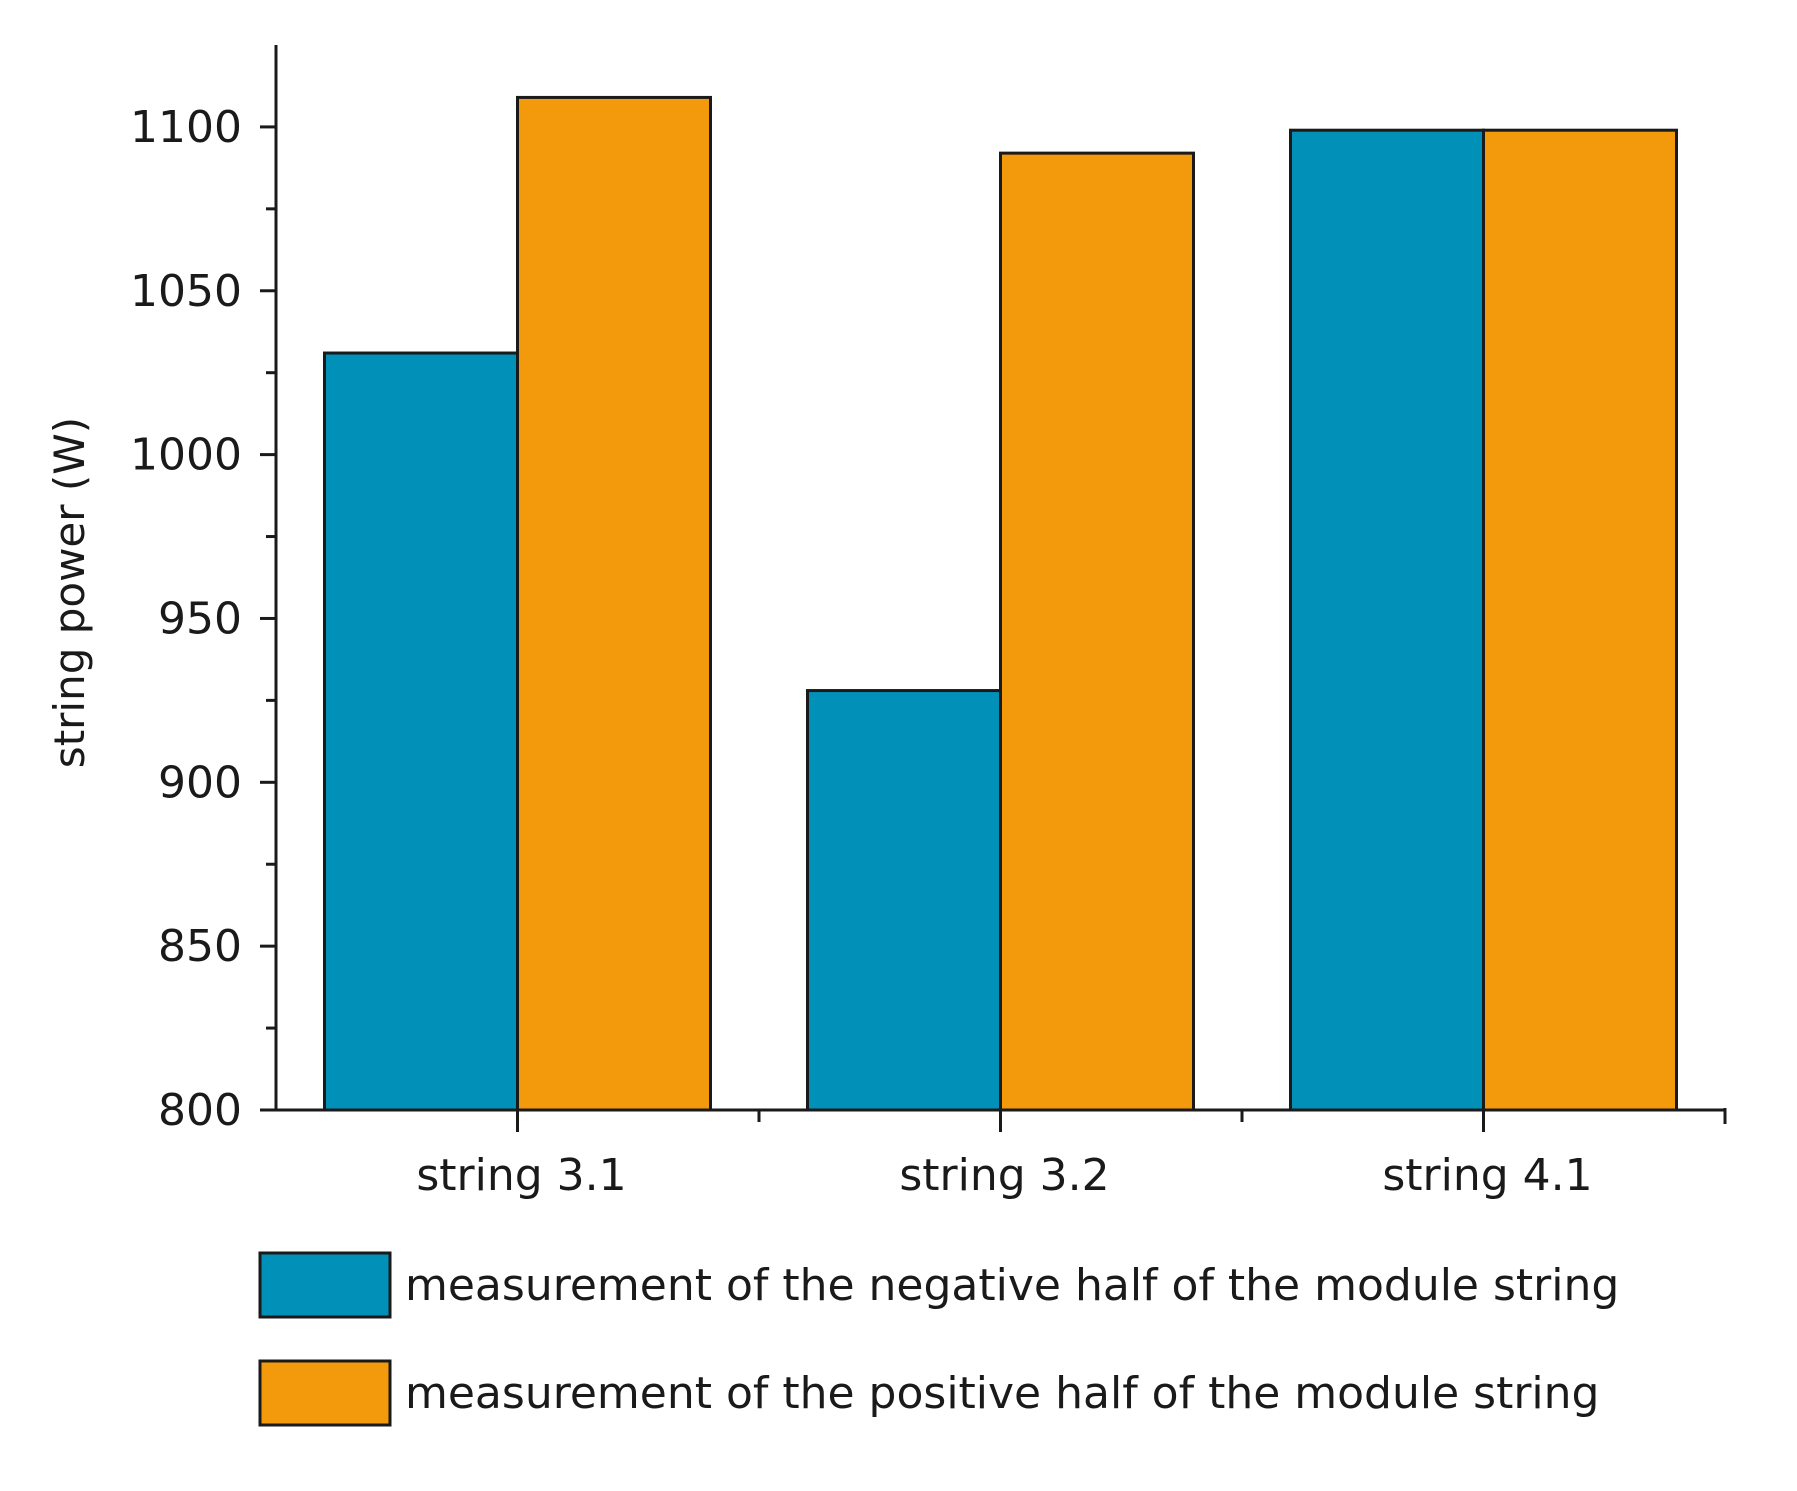 This screenshot has height=1491, width=1797. I want to click on y-tick-label: 800, so click(200, 1110).